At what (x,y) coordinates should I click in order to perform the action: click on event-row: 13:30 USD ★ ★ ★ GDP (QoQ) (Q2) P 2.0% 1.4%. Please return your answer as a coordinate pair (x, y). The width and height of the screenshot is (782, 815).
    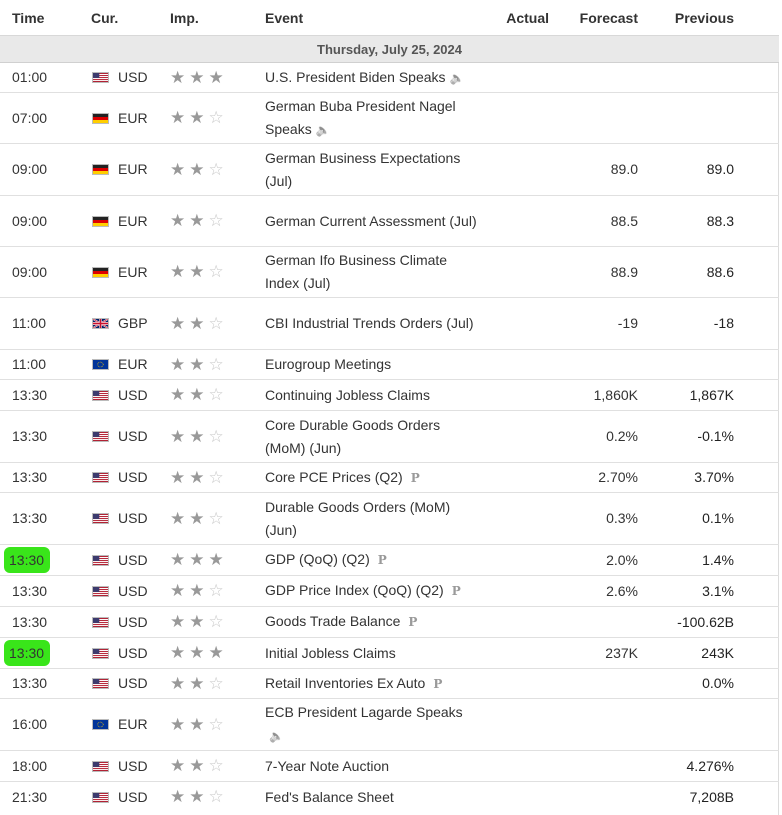
    Looking at the image, I should click on (389, 560).